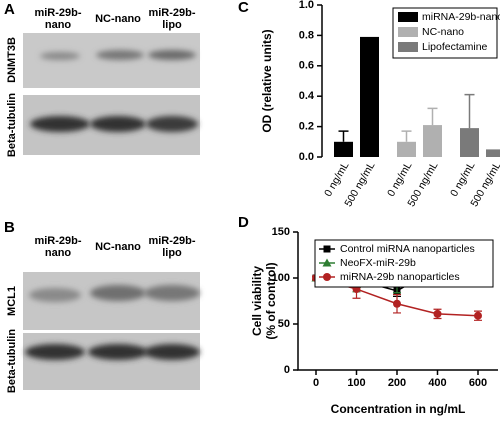 The image size is (500, 427). Describe the element at coordinates (437, 383) in the screenshot. I see `x-tick-label: 400` at that location.